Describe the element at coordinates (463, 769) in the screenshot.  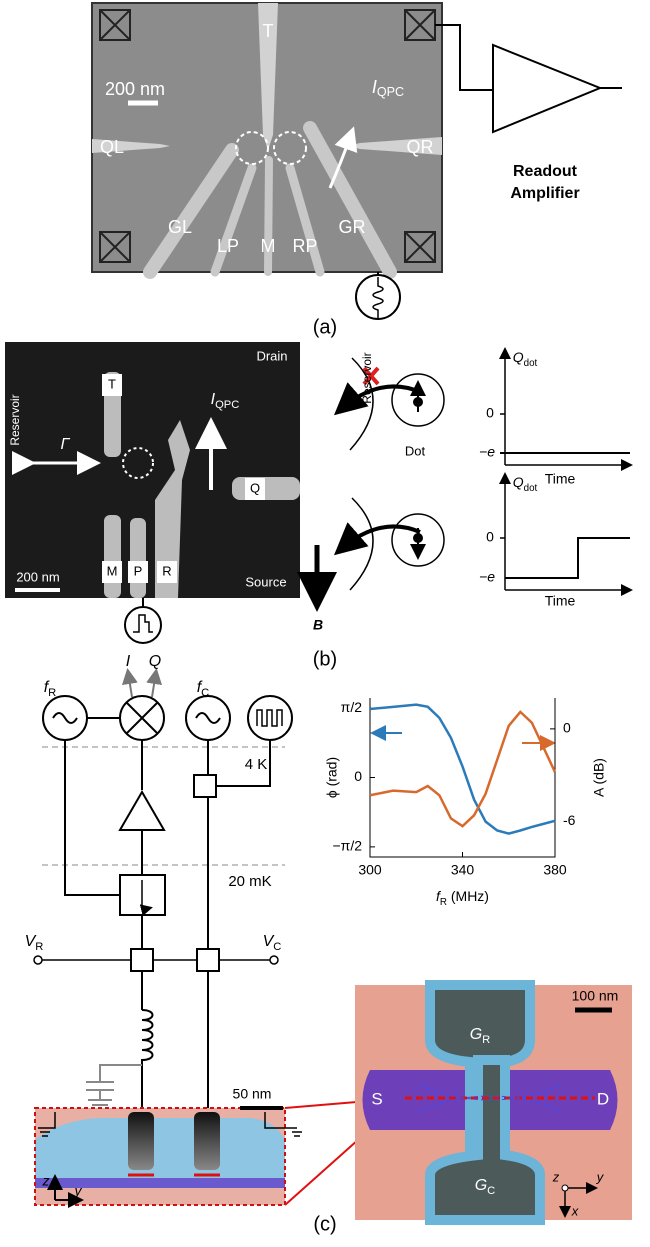
I see `data-line` at that location.